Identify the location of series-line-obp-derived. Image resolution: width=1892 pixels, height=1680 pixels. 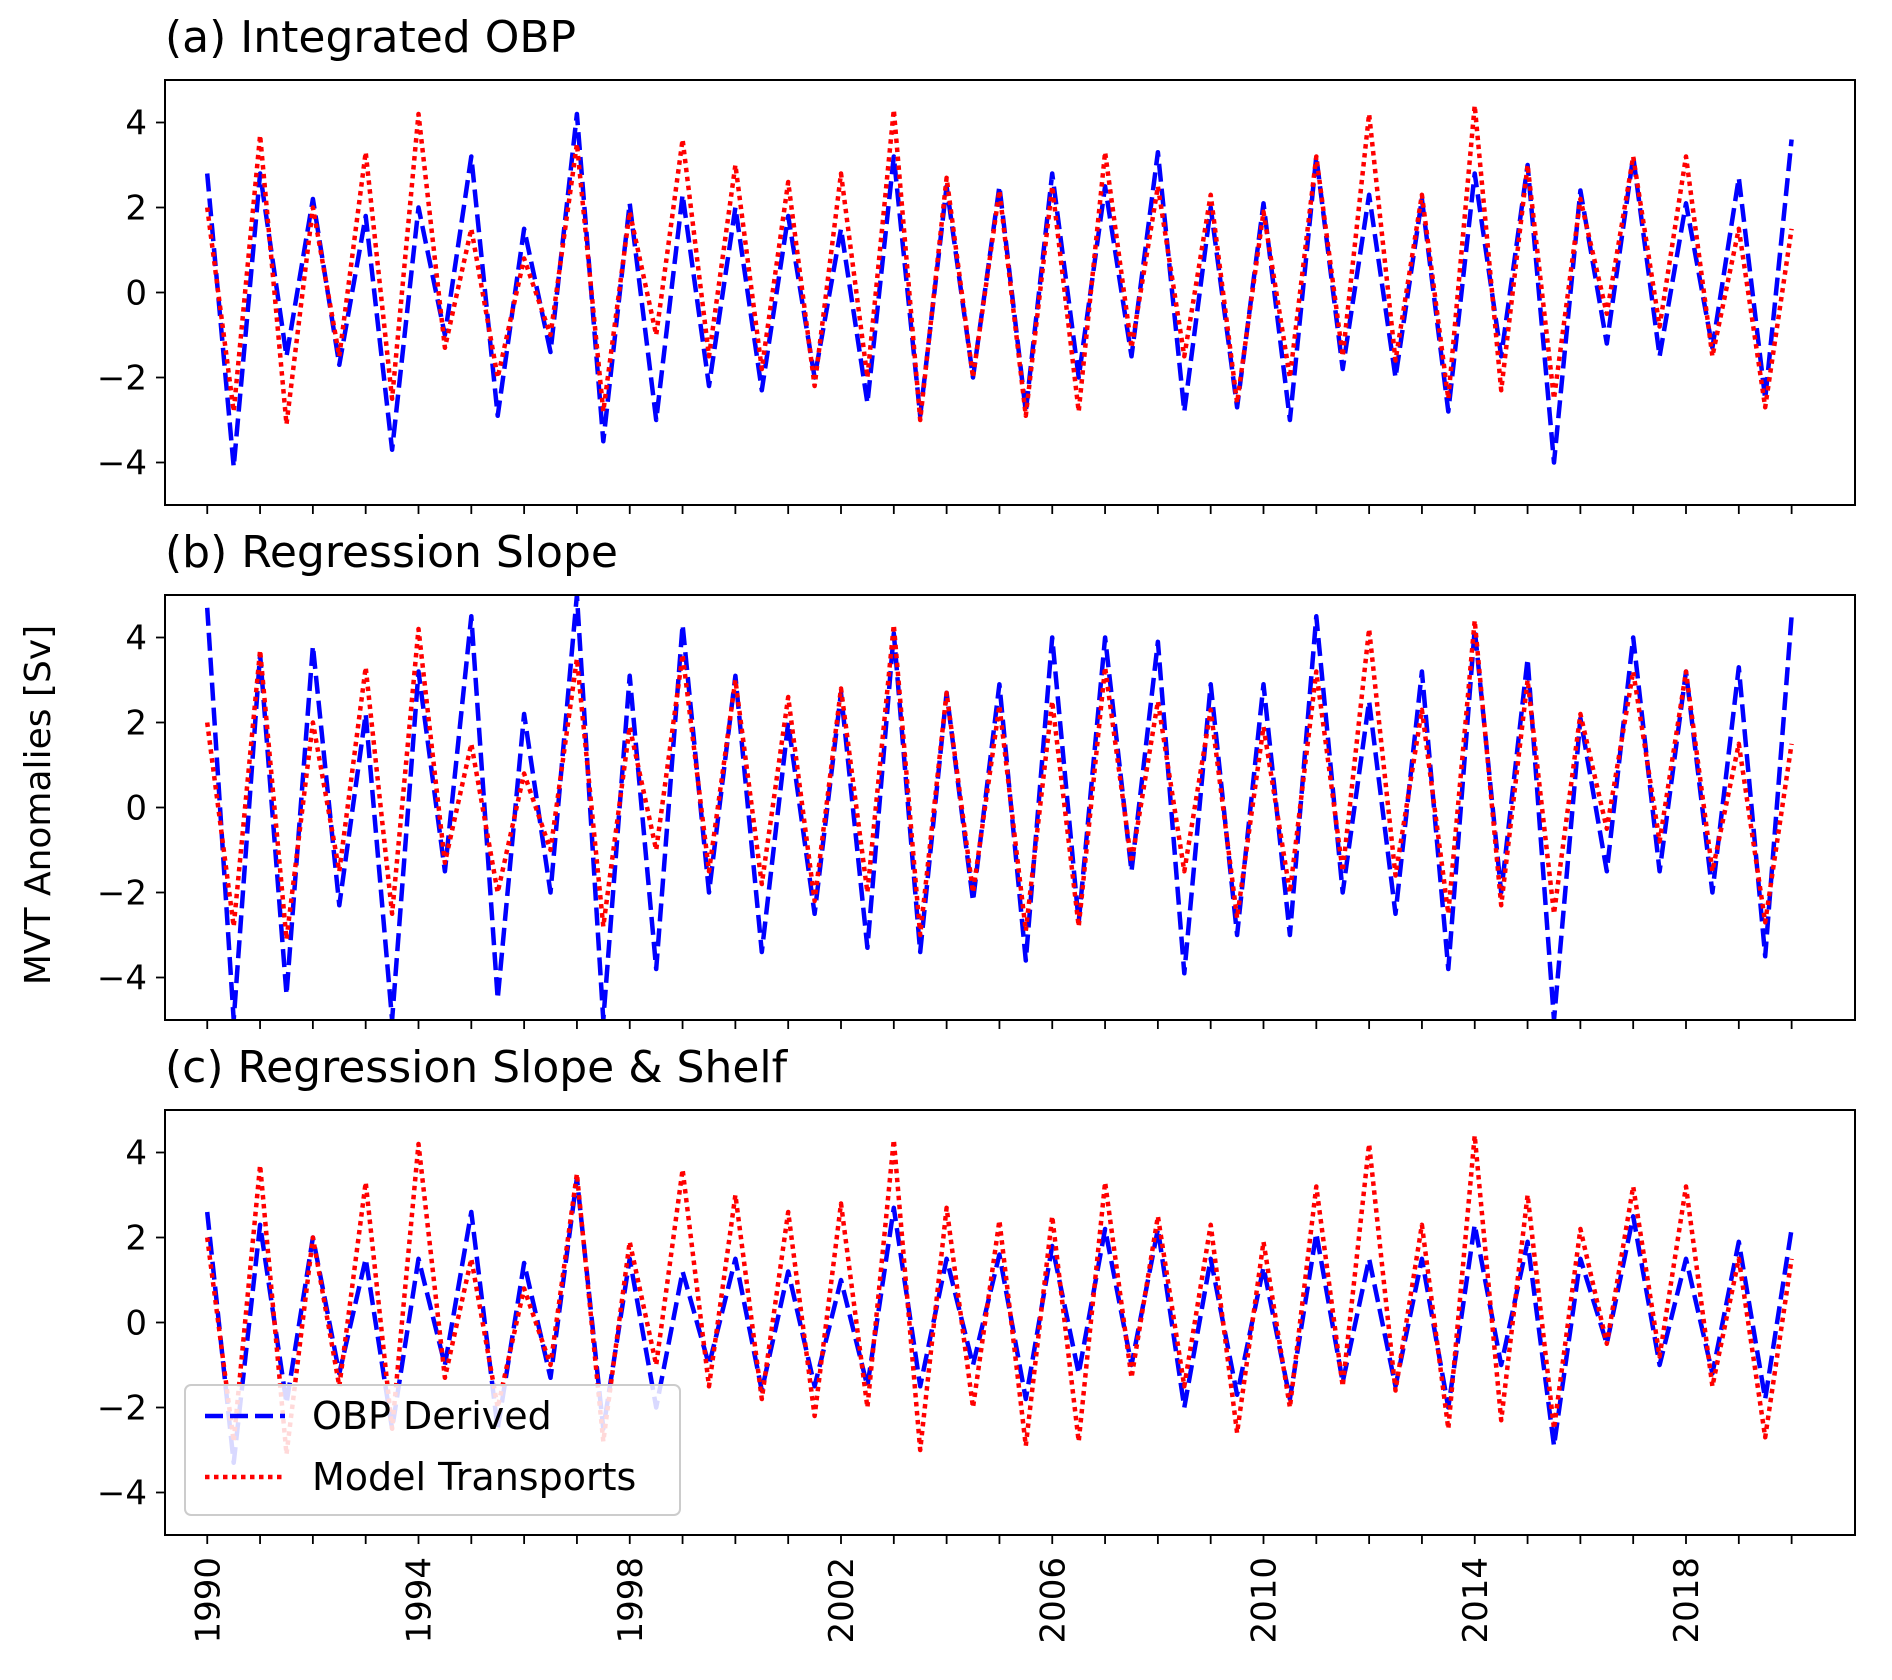
(999, 1320).